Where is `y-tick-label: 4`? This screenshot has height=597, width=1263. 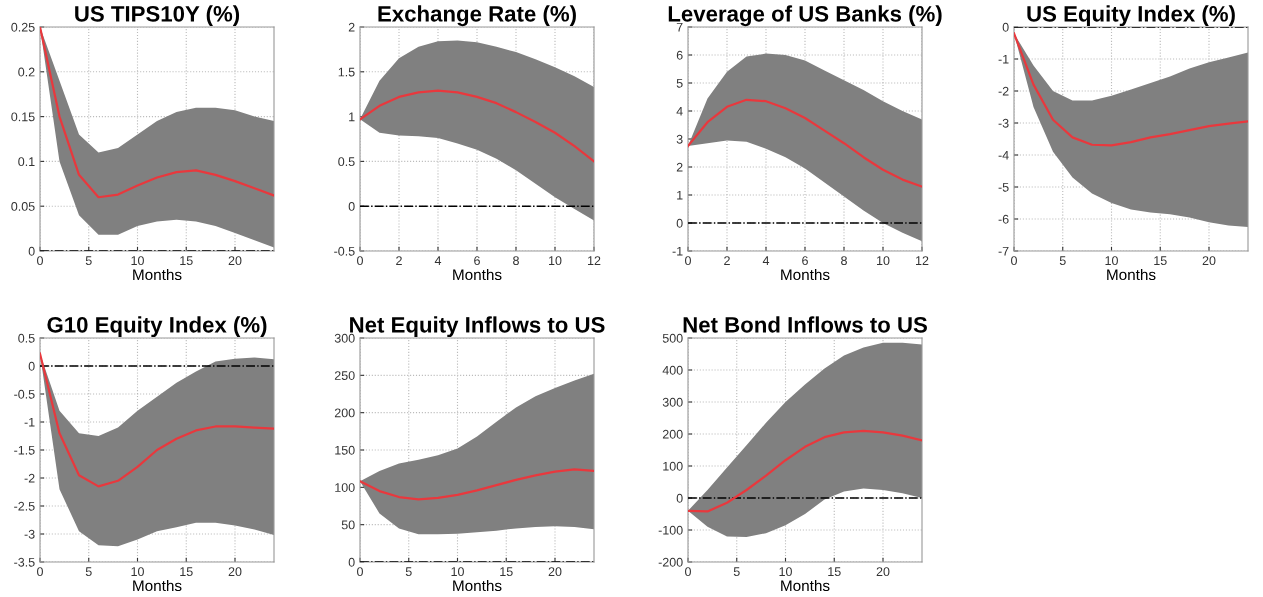
y-tick-label: 4 is located at coordinates (679, 111).